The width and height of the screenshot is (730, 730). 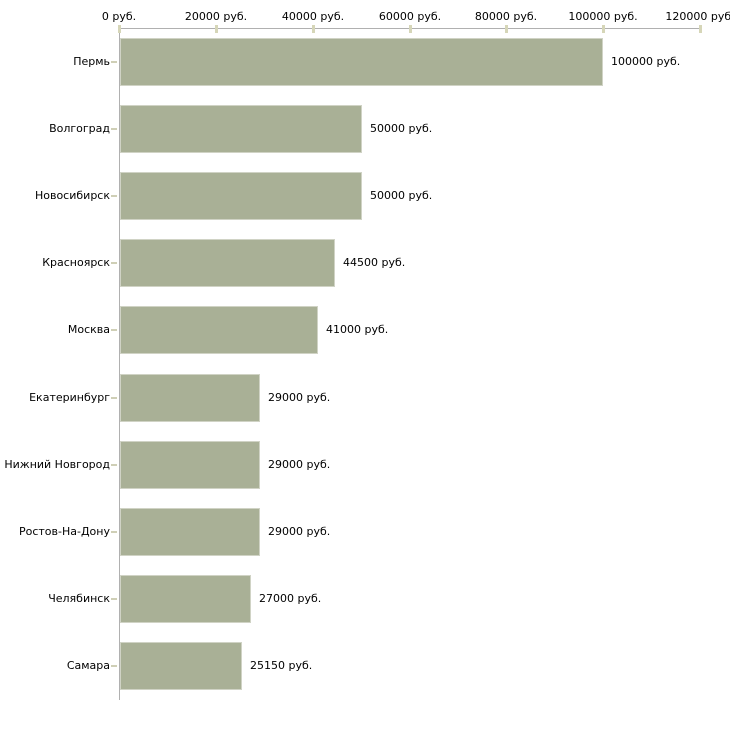 I want to click on category-label: Самара, so click(x=88, y=665).